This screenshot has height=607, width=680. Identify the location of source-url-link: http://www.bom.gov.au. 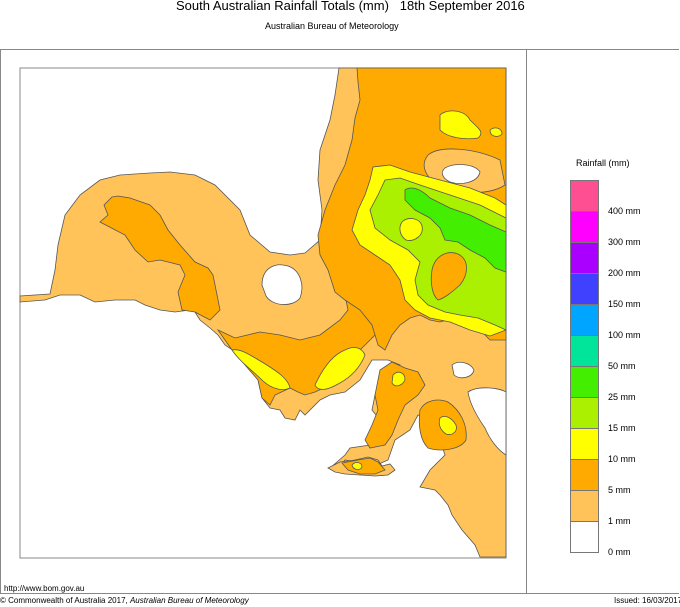
(44, 588).